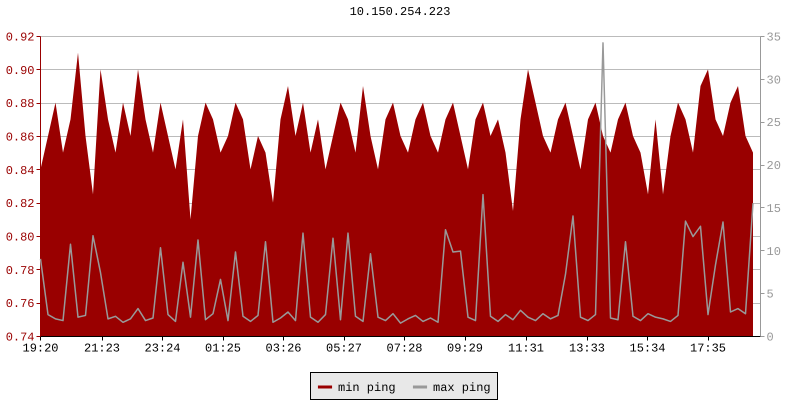 Image resolution: width=800 pixels, height=400 pixels. Describe the element at coordinates (20, 304) in the screenshot. I see `y-tick-label: 0.76` at that location.